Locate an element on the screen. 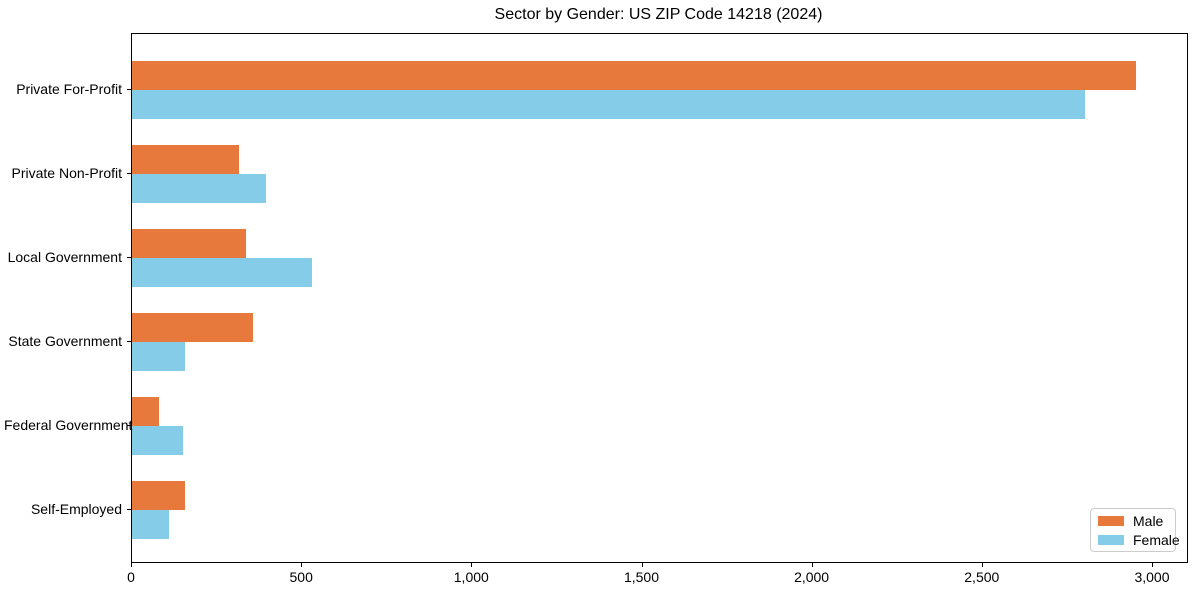  y-tick-label: Private For-Profit is located at coordinates (69, 89).